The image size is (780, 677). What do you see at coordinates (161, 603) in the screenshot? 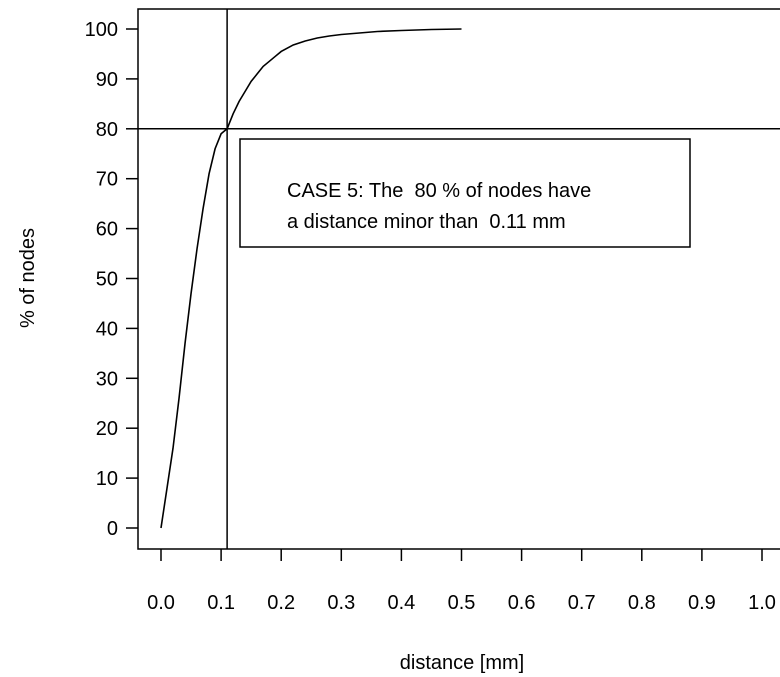
I see `x-tick-label: 0.0` at bounding box center [161, 603].